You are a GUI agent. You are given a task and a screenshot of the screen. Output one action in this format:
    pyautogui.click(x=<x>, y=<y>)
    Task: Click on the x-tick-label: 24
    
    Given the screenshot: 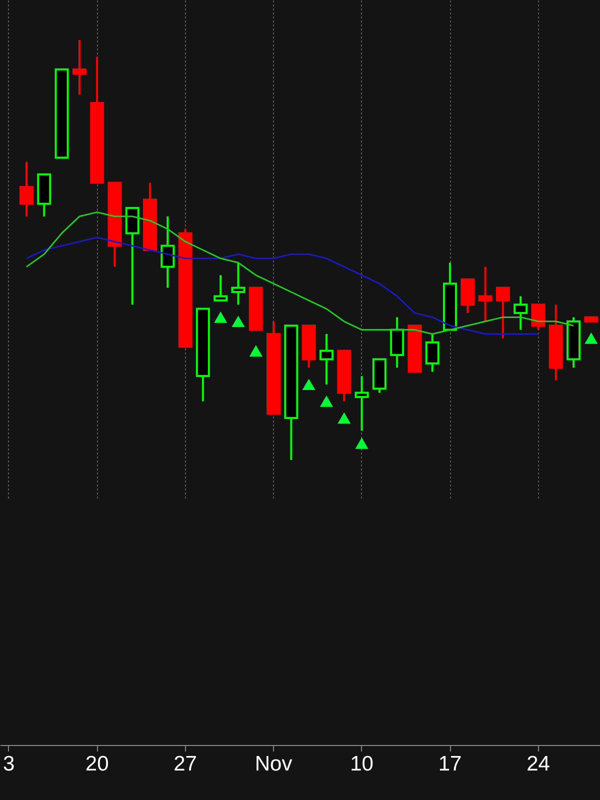 What is the action you would take?
    pyautogui.click(x=538, y=764)
    